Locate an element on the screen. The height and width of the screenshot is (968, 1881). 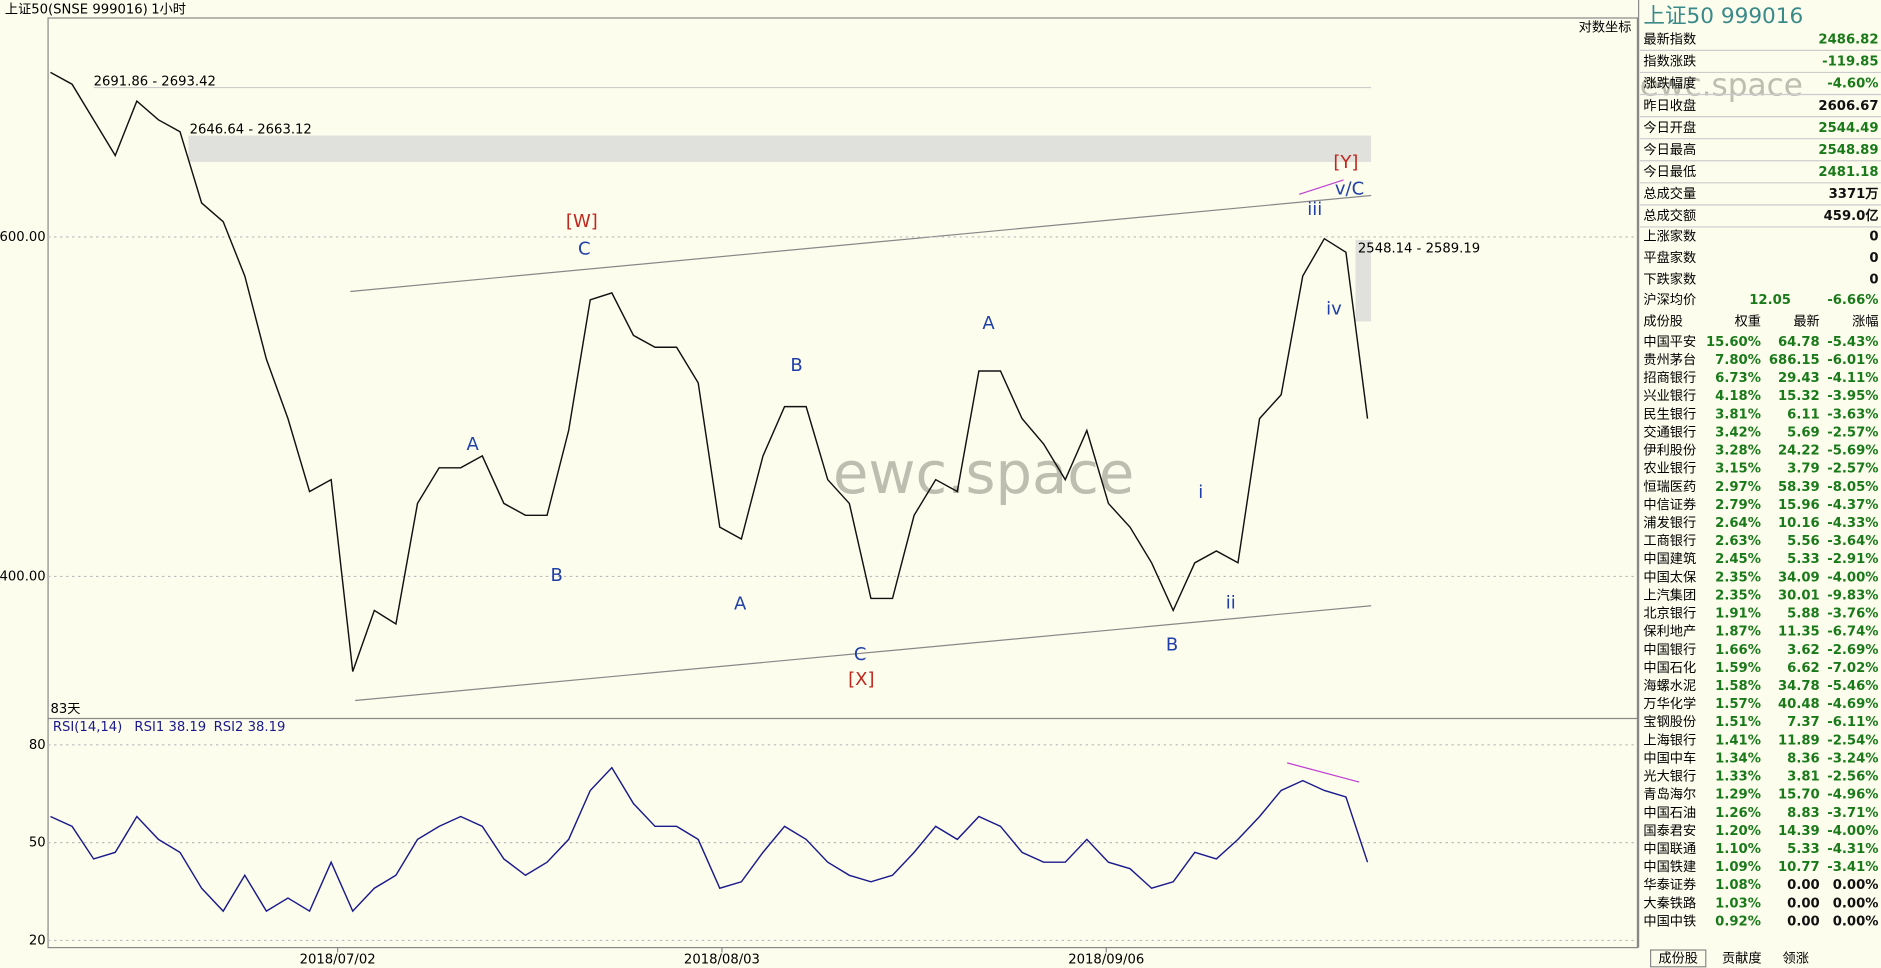
tab-label: 成份股 is located at coordinates (1678, 958).